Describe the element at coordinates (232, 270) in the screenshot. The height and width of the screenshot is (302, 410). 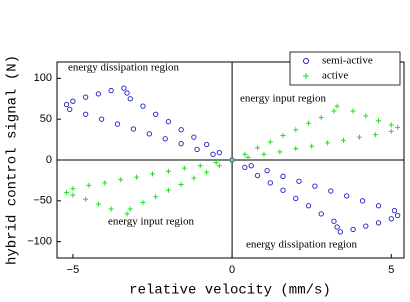
I see `x-tick-label: 0` at that location.